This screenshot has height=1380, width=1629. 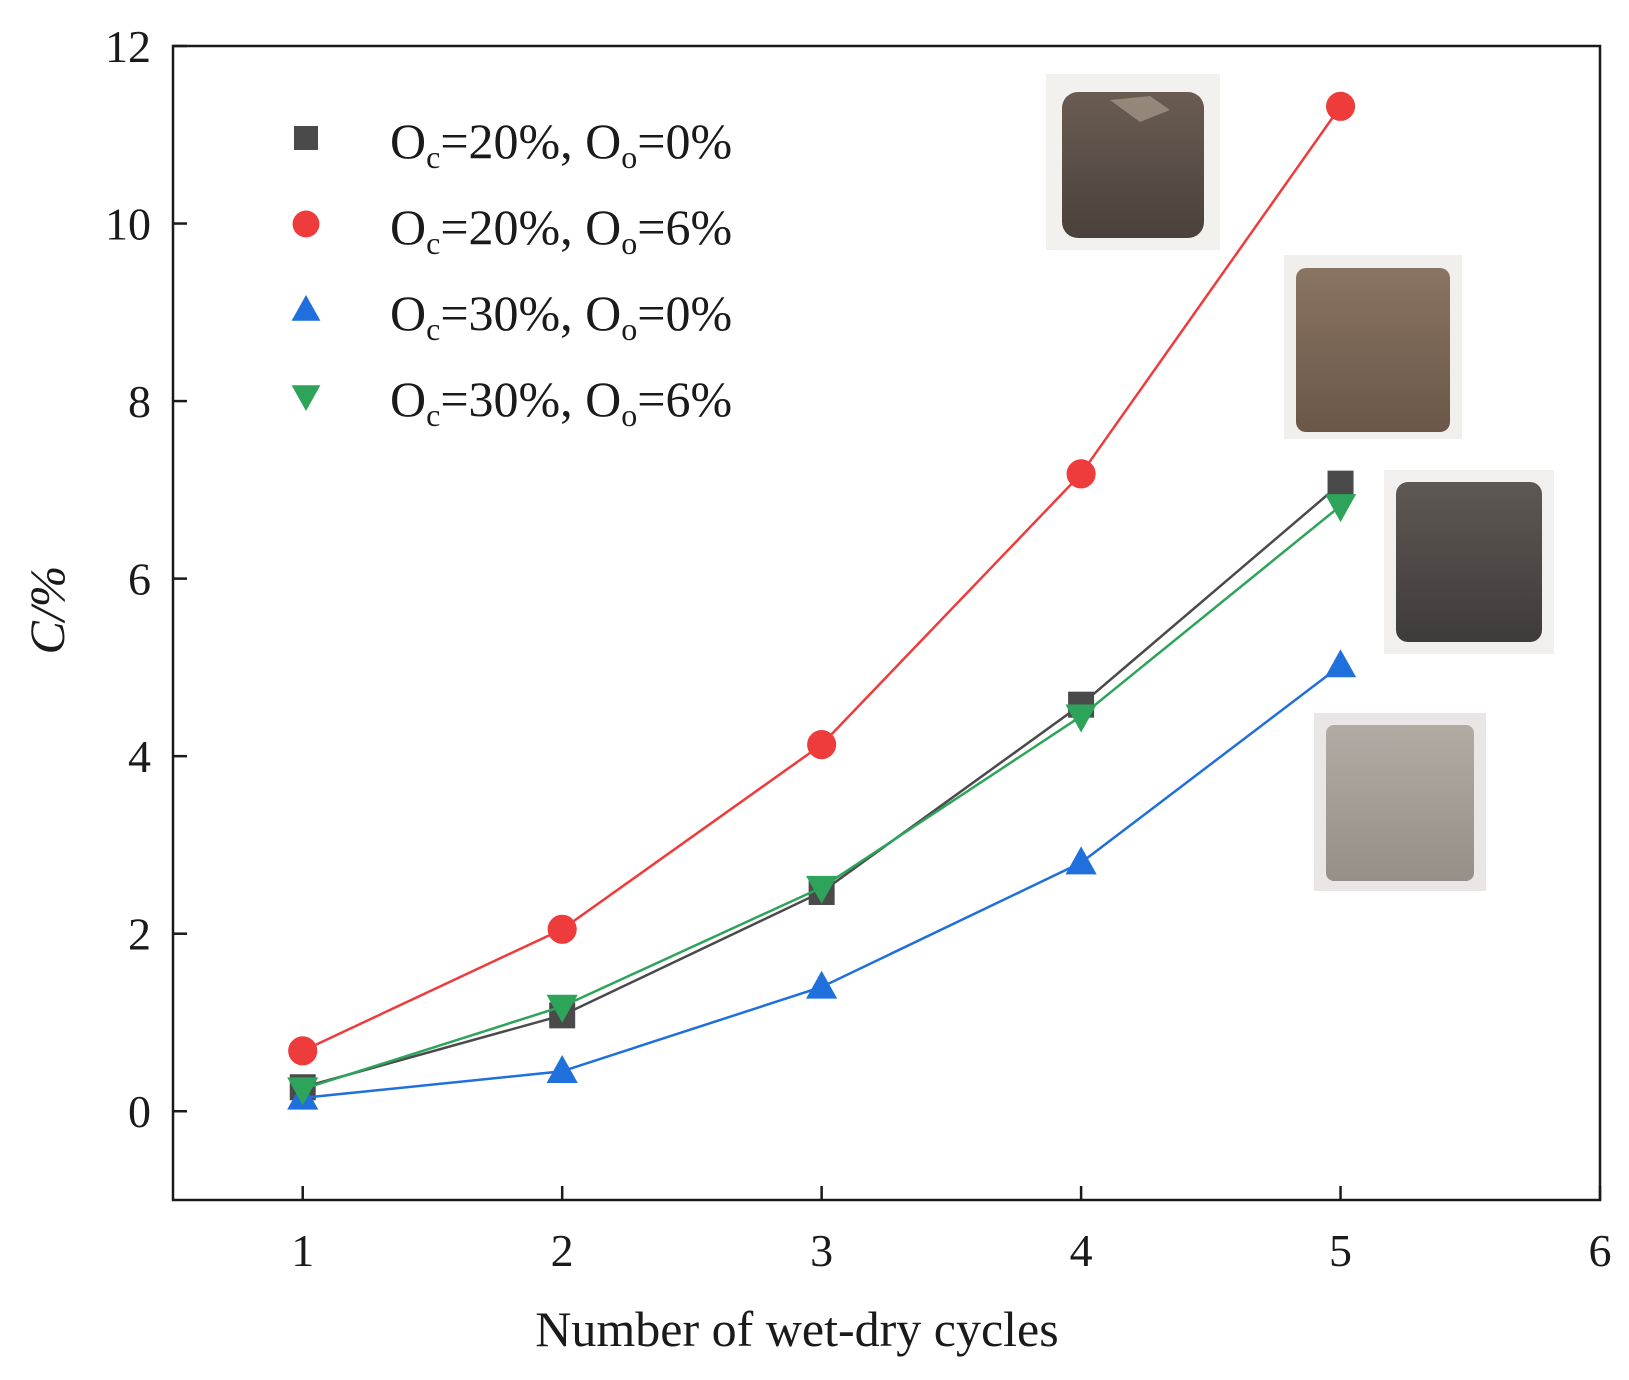 I want to click on legend-entry-4: Oc=30%, Oo=6%, so click(x=511, y=402).